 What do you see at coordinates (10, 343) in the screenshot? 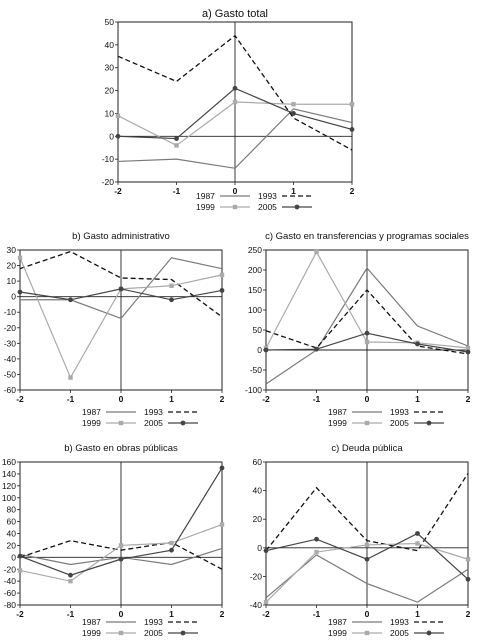
I see `y-tick-label: -30` at bounding box center [10, 343].